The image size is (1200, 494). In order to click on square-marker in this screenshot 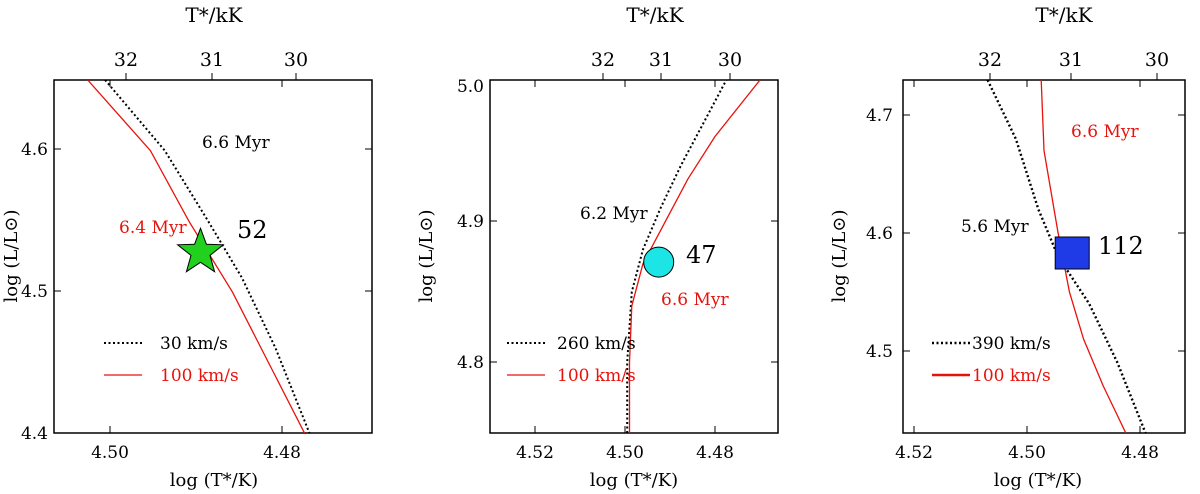, I will do `click(1072, 253)`.